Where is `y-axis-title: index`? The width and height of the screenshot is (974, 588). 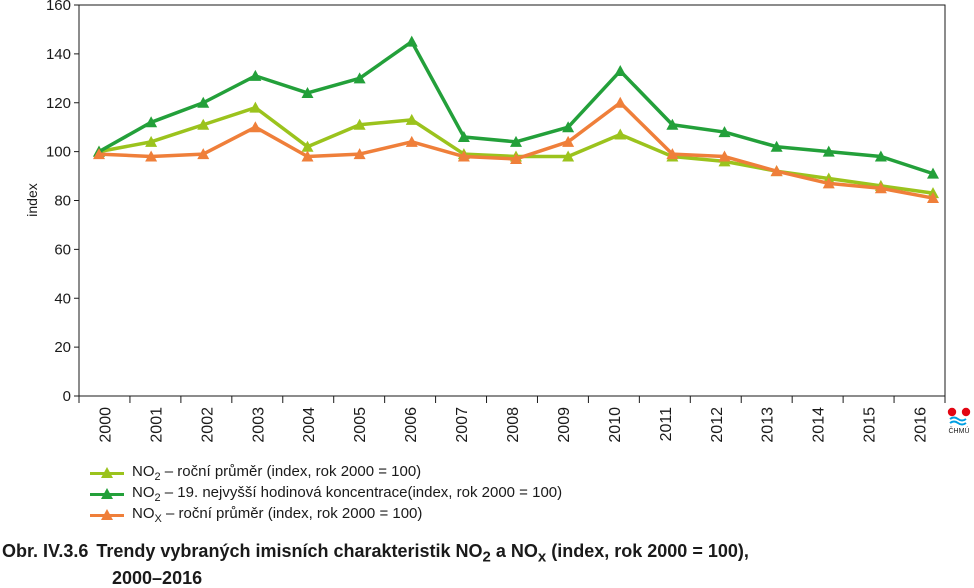 y-axis-title: index is located at coordinates (32, 199).